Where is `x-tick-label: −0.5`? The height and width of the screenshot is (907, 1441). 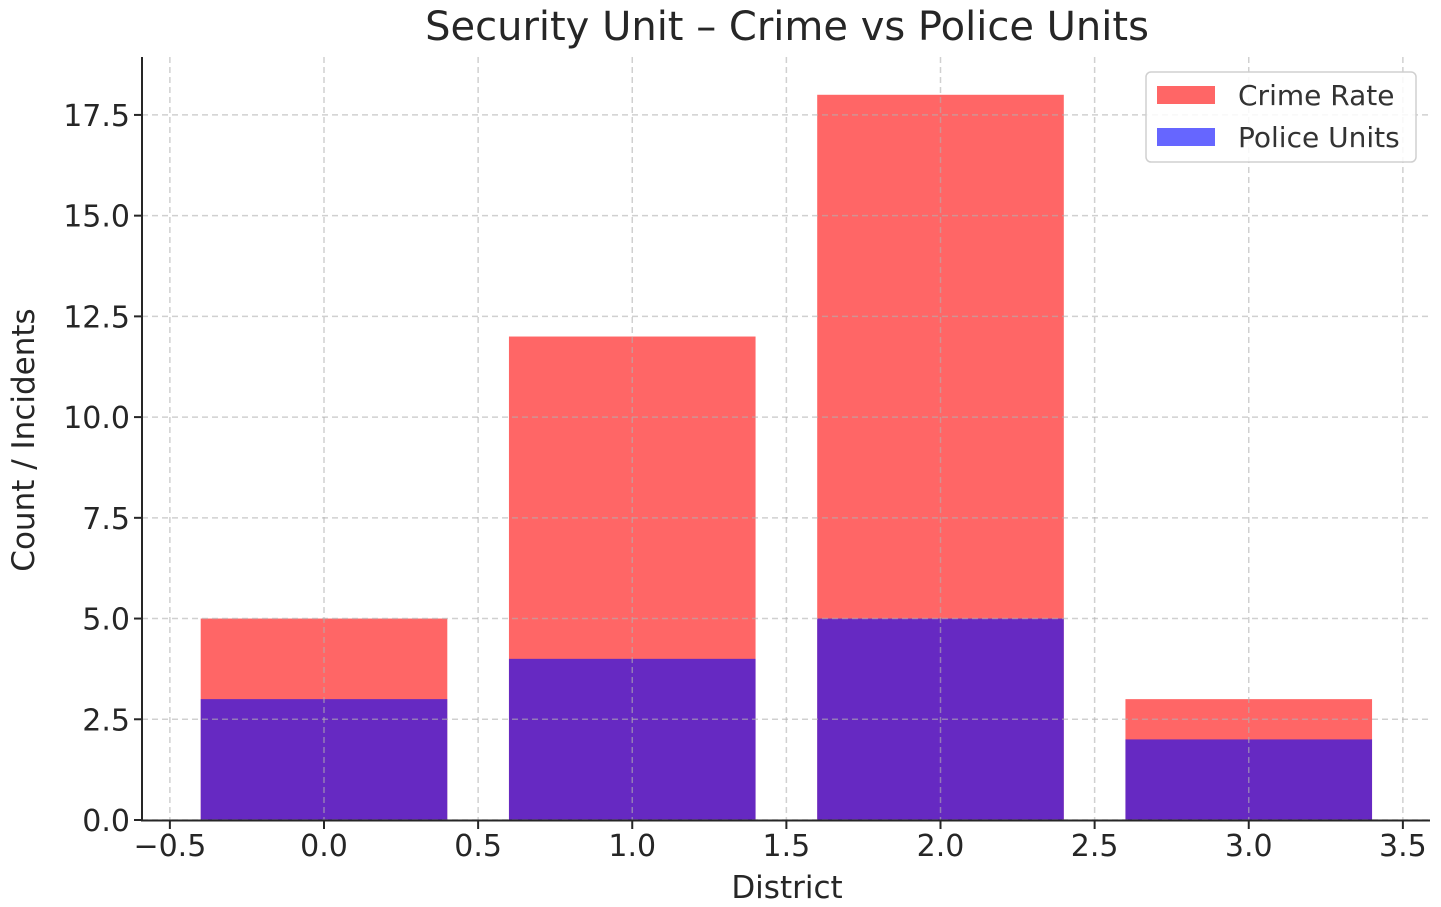
x-tick-label: −0.5 is located at coordinates (169, 846).